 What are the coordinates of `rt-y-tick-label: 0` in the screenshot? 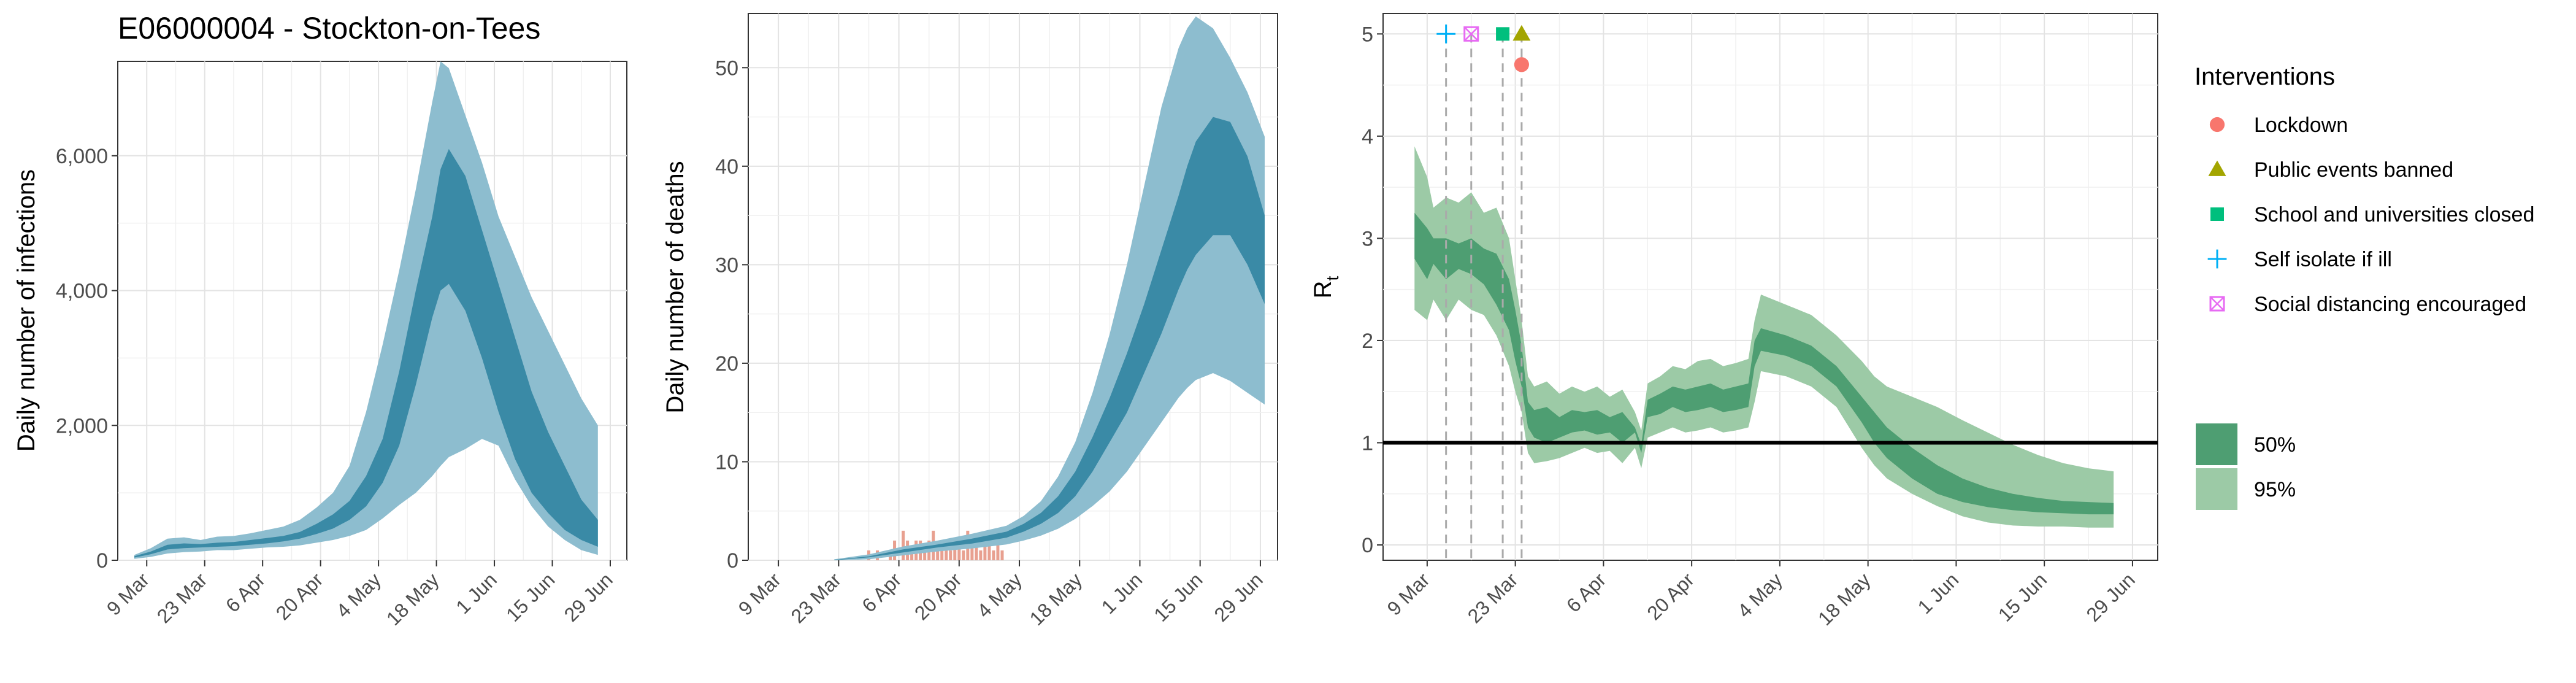 It's located at (1367, 545).